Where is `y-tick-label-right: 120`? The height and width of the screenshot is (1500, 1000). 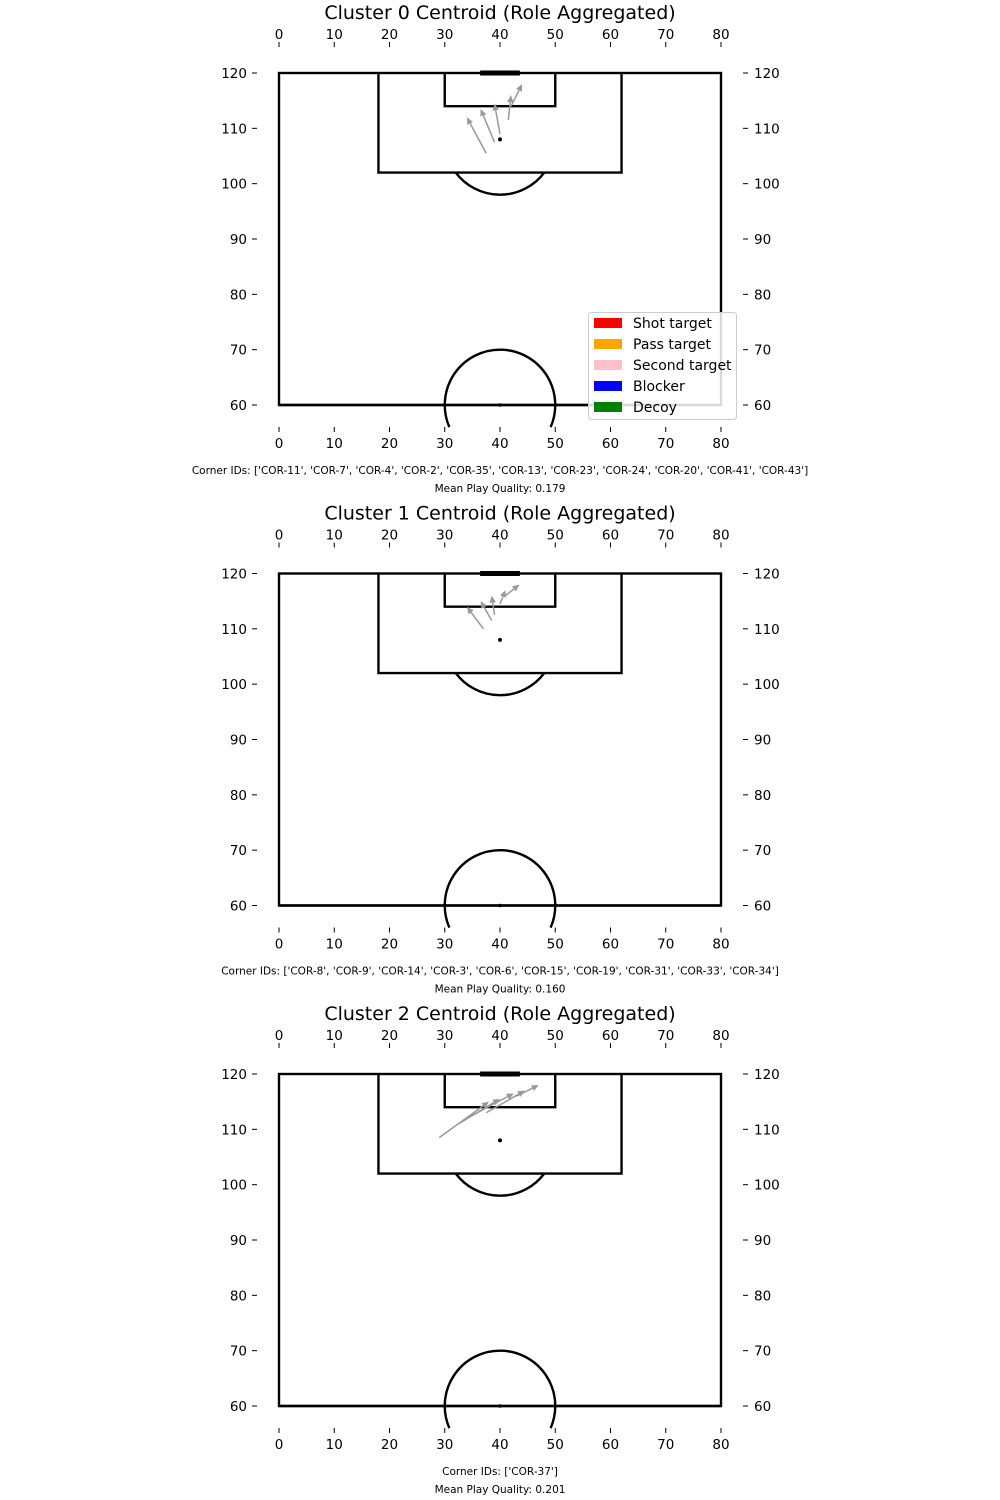 y-tick-label-right: 120 is located at coordinates (767, 575).